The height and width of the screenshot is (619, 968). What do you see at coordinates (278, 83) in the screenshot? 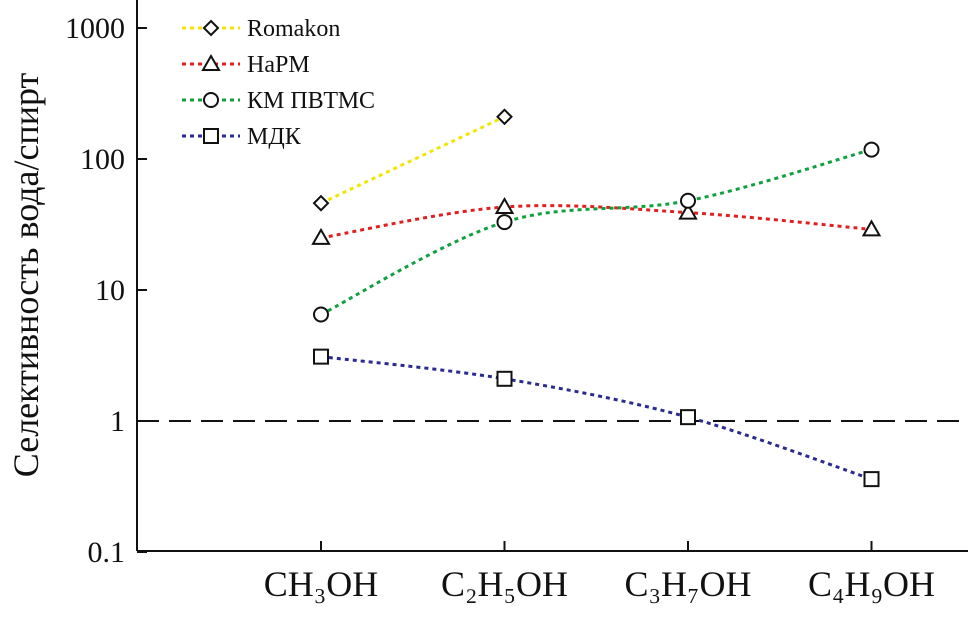
I see `legend: Romakon HaPM КМ ПВТМС МДК` at bounding box center [278, 83].